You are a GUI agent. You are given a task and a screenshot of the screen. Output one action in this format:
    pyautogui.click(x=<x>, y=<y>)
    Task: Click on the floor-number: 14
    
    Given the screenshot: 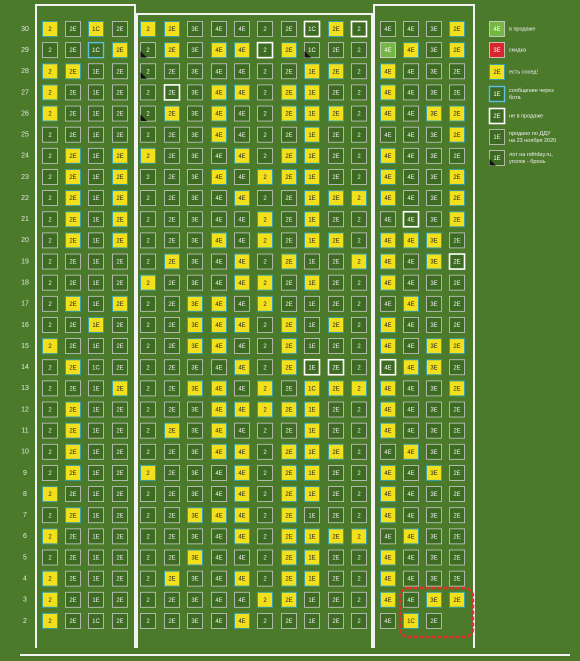 What is the action you would take?
    pyautogui.click(x=25, y=367)
    